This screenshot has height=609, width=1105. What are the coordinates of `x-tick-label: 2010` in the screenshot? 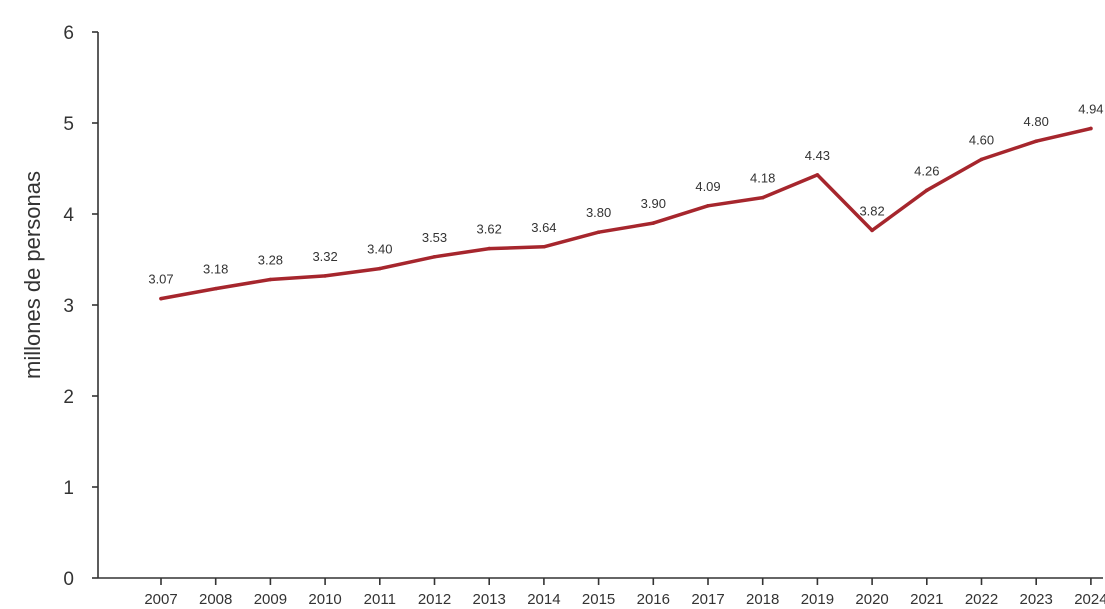 It's located at (324, 599).